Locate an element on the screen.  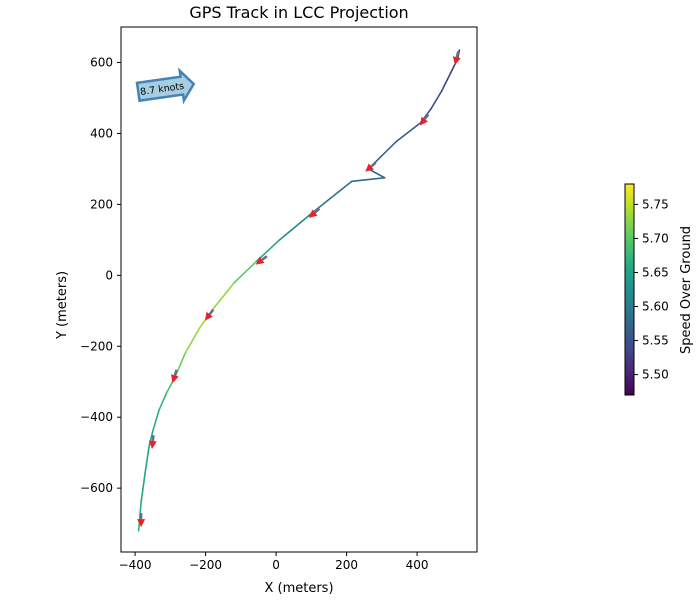
y-tick-label: 200 is located at coordinates (101, 204).